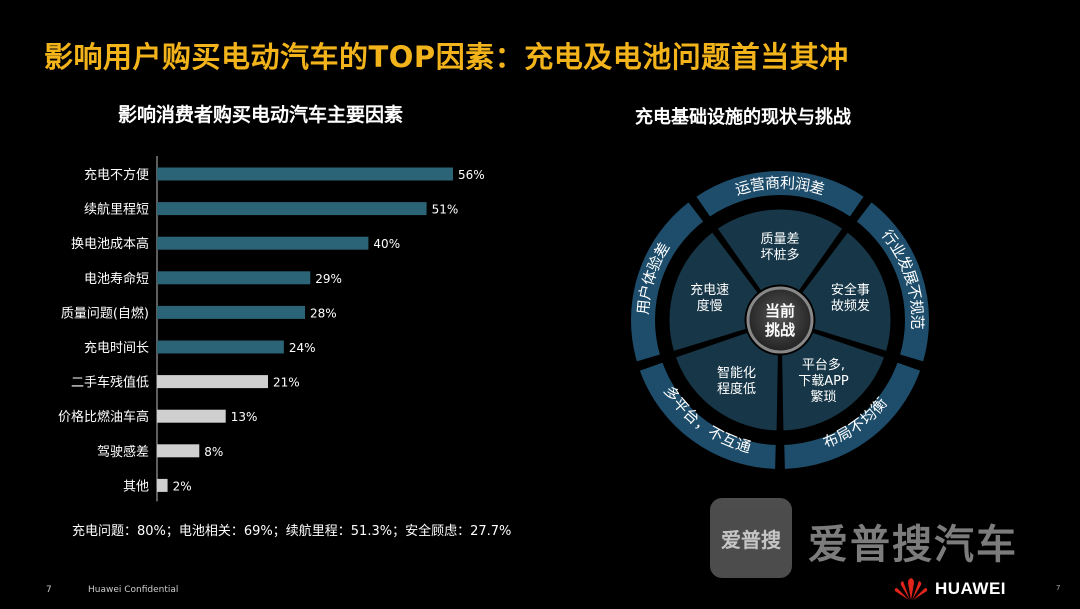 The height and width of the screenshot is (609, 1080). What do you see at coordinates (970, 588) in the screenshot?
I see `huawei-brand: HUAWEI` at bounding box center [970, 588].